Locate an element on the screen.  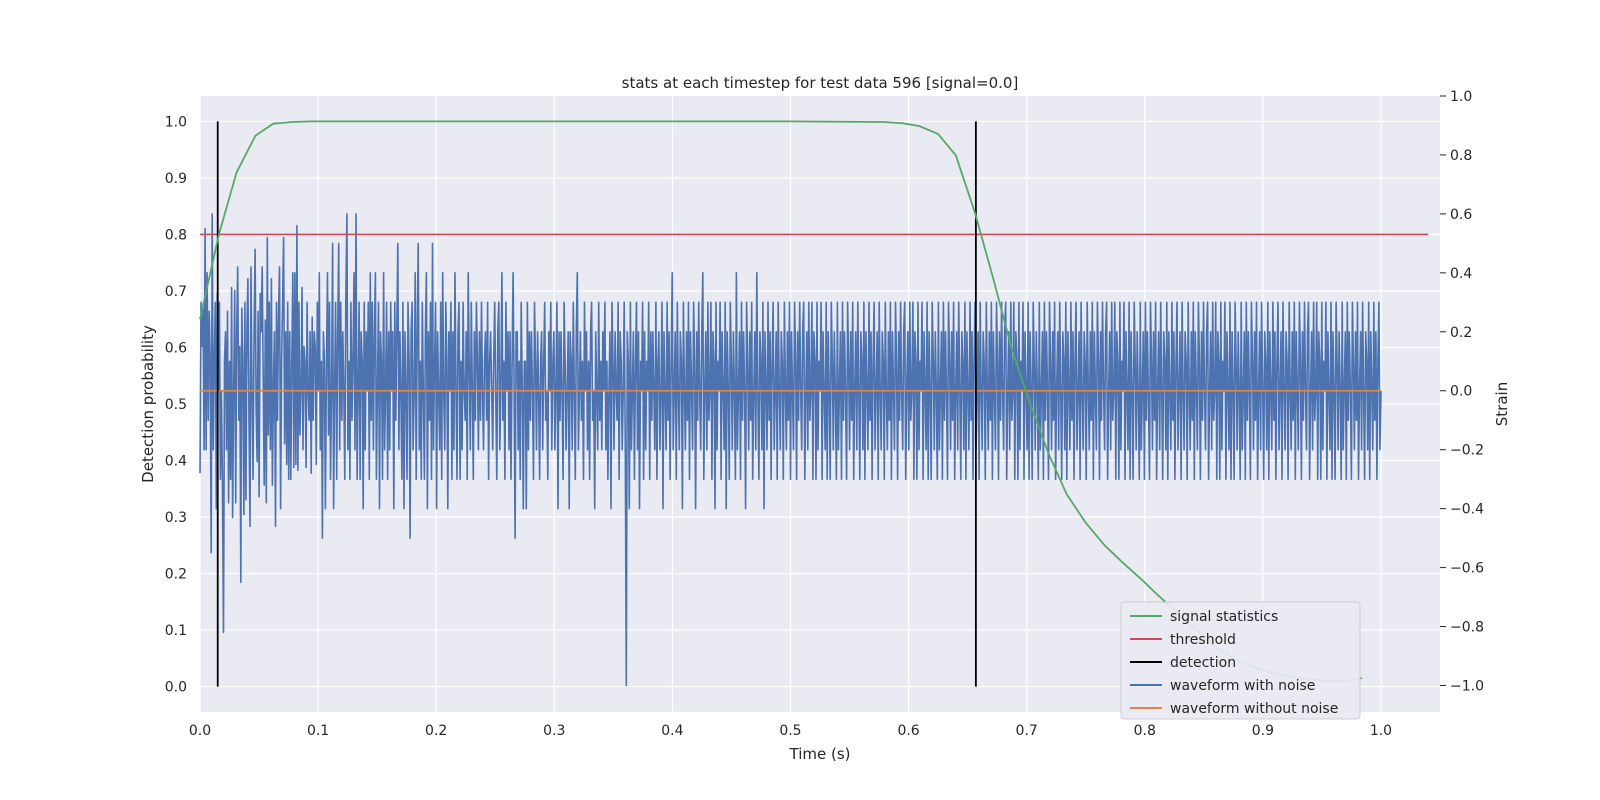
x-axis-title: Time (s) is located at coordinates (820, 754).